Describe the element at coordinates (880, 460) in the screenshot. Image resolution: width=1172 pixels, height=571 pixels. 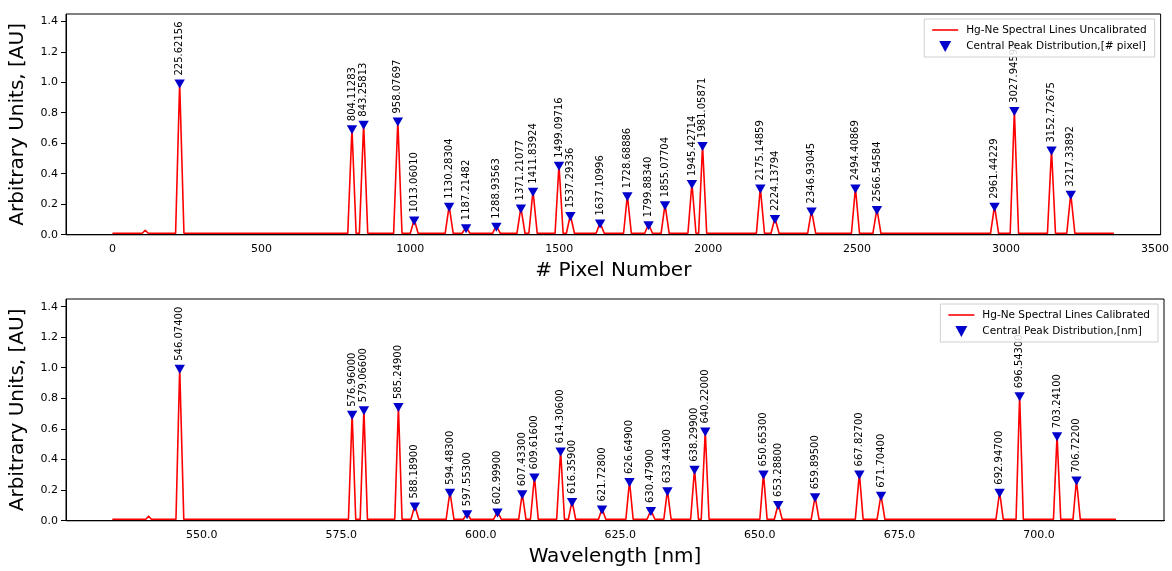
I see `annotation: 671.70400` at that location.